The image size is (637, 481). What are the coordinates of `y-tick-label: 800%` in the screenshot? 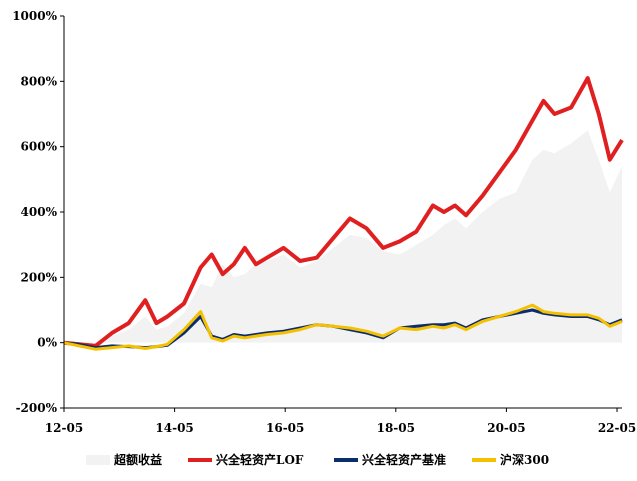 It's located at (39, 81).